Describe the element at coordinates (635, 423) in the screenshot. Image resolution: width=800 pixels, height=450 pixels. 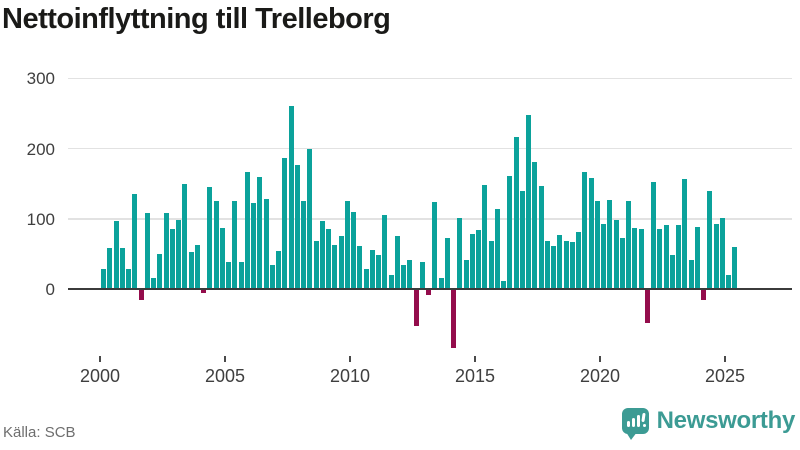
I see `newsworthy-logo-icon` at that location.